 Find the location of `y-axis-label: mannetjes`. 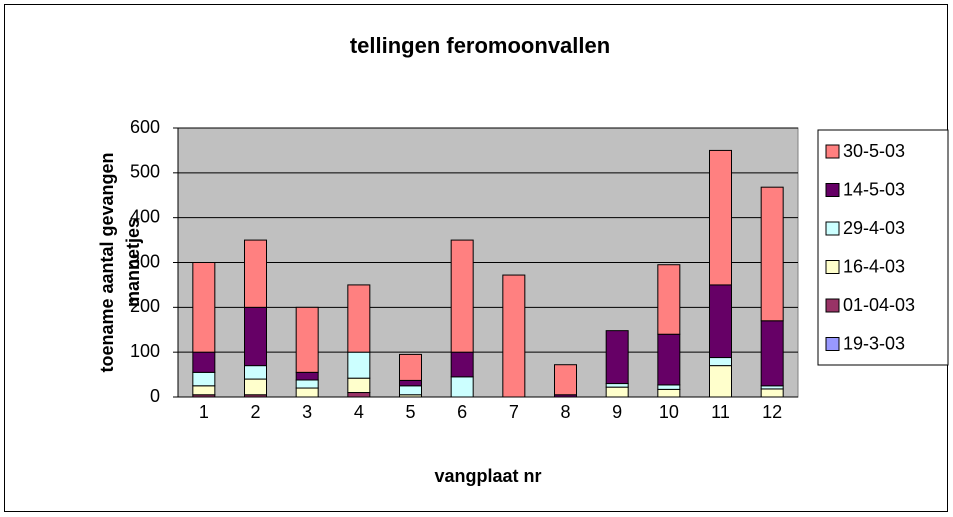

y-axis-label: mannetjes is located at coordinates (133, 262).